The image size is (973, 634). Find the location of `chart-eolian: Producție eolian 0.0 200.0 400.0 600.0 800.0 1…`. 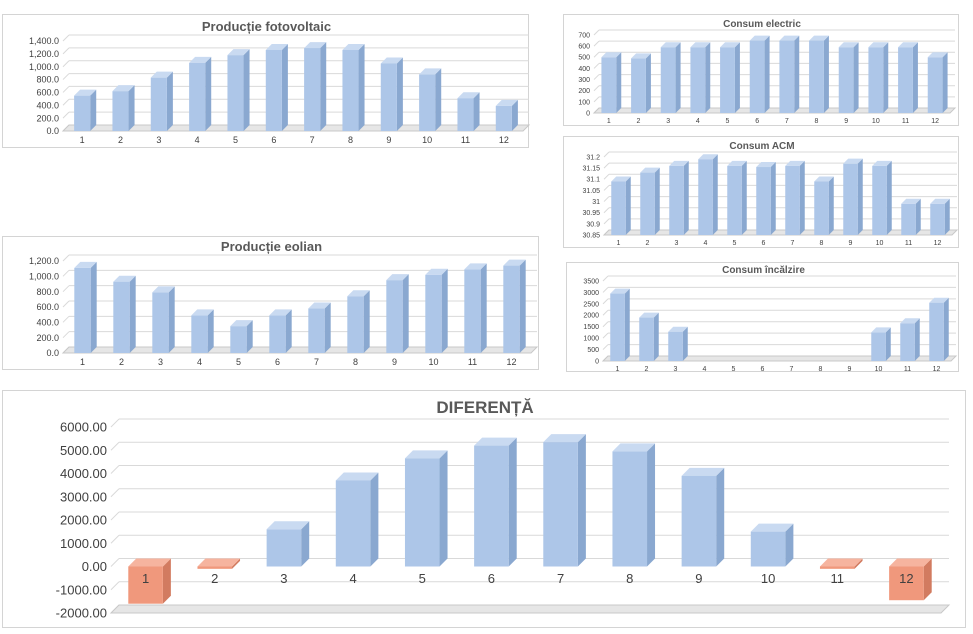

chart-eolian: Producție eolian 0.0 200.0 400.0 600.0 800.0 1… is located at coordinates (284, 303).